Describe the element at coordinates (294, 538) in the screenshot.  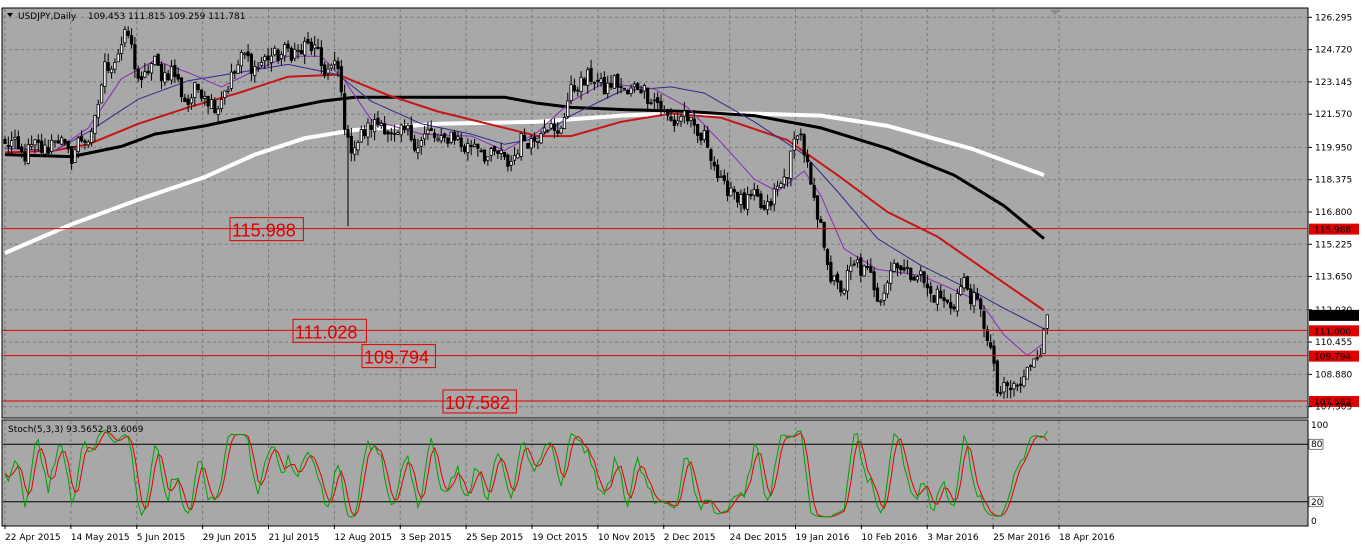
I see `date-tick-label: 21 Jul 2015` at that location.